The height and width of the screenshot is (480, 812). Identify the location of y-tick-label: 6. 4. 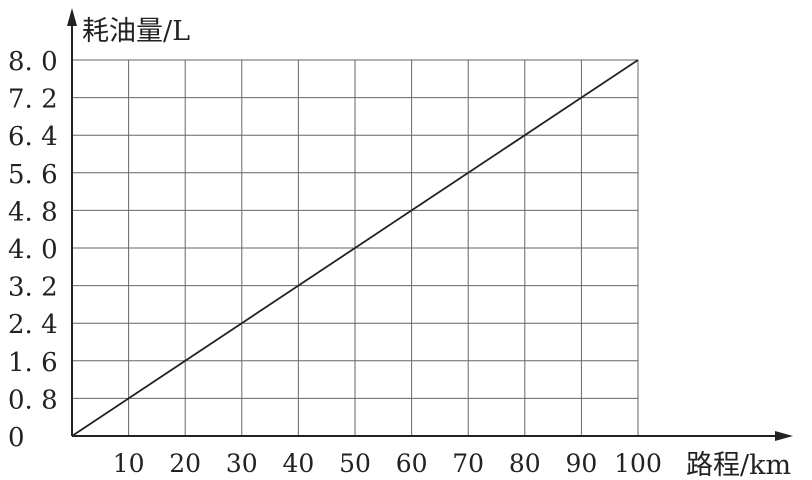
(33, 137).